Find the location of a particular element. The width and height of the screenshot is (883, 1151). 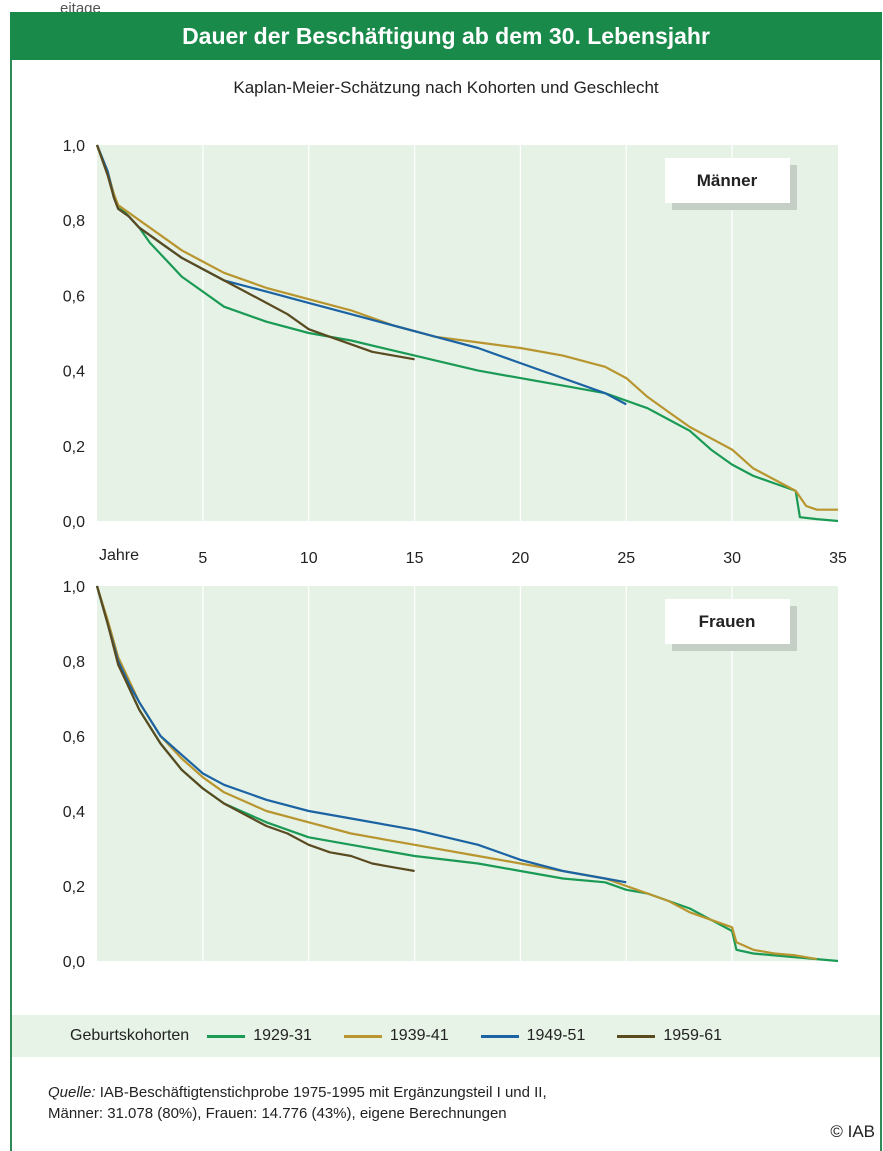

x-tick-label: 30 is located at coordinates (732, 558).